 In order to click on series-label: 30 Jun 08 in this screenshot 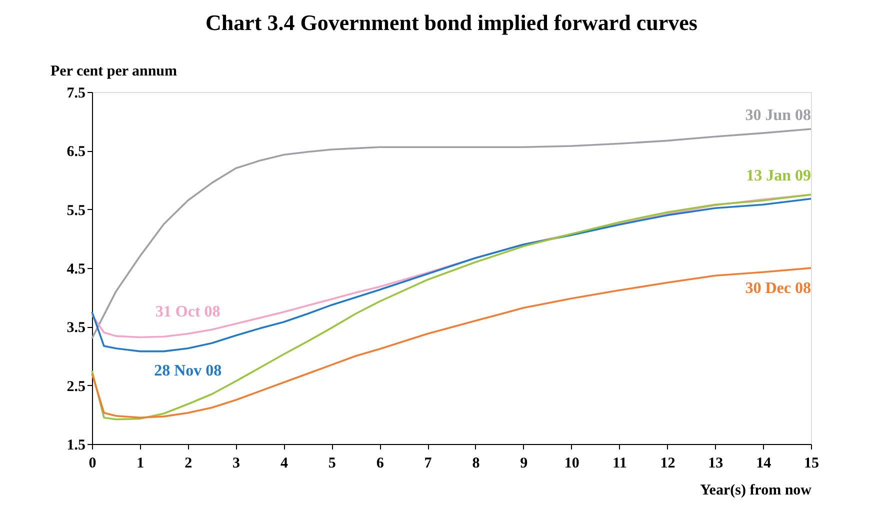, I will do `click(778, 115)`.